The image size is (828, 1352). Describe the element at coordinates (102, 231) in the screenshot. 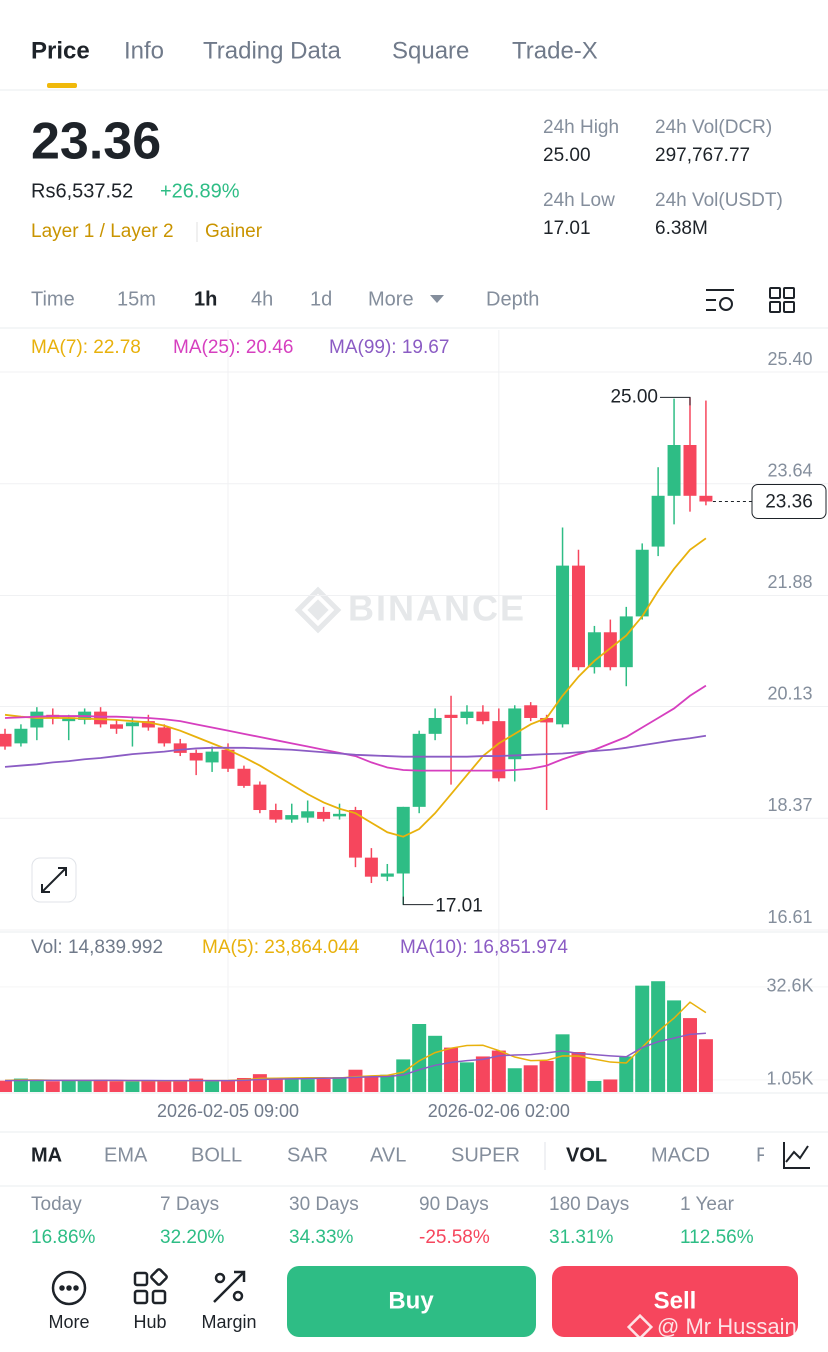

I see `tag: Layer 1 / Layer 2` at that location.